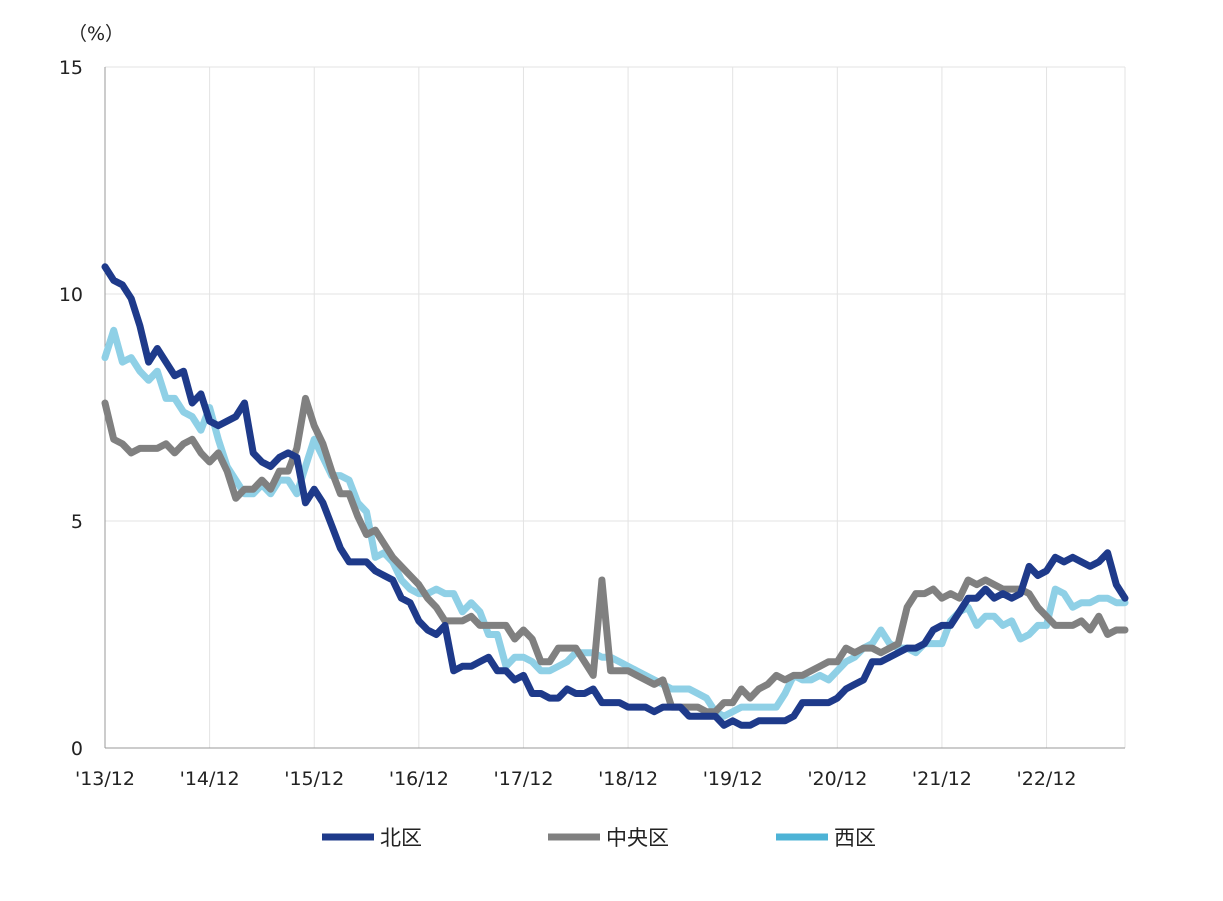 This screenshot has height=901, width=1223. Describe the element at coordinates (77, 522) in the screenshot. I see `y-tick-label: 5` at that location.